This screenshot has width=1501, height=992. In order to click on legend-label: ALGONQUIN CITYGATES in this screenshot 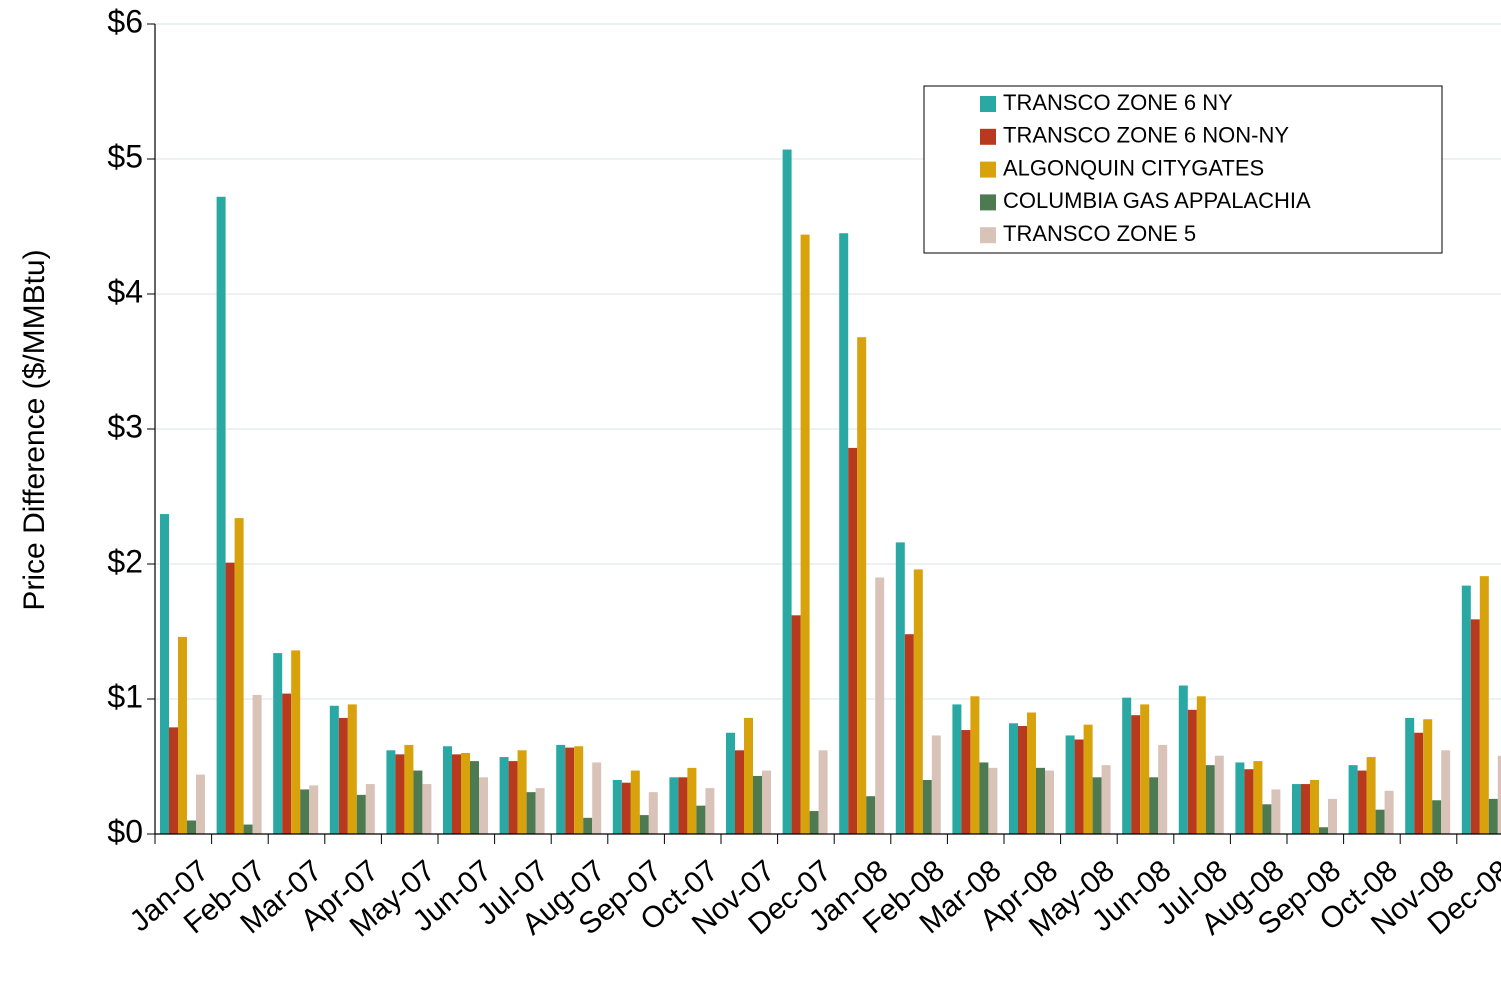, I will do `click(1133, 167)`.